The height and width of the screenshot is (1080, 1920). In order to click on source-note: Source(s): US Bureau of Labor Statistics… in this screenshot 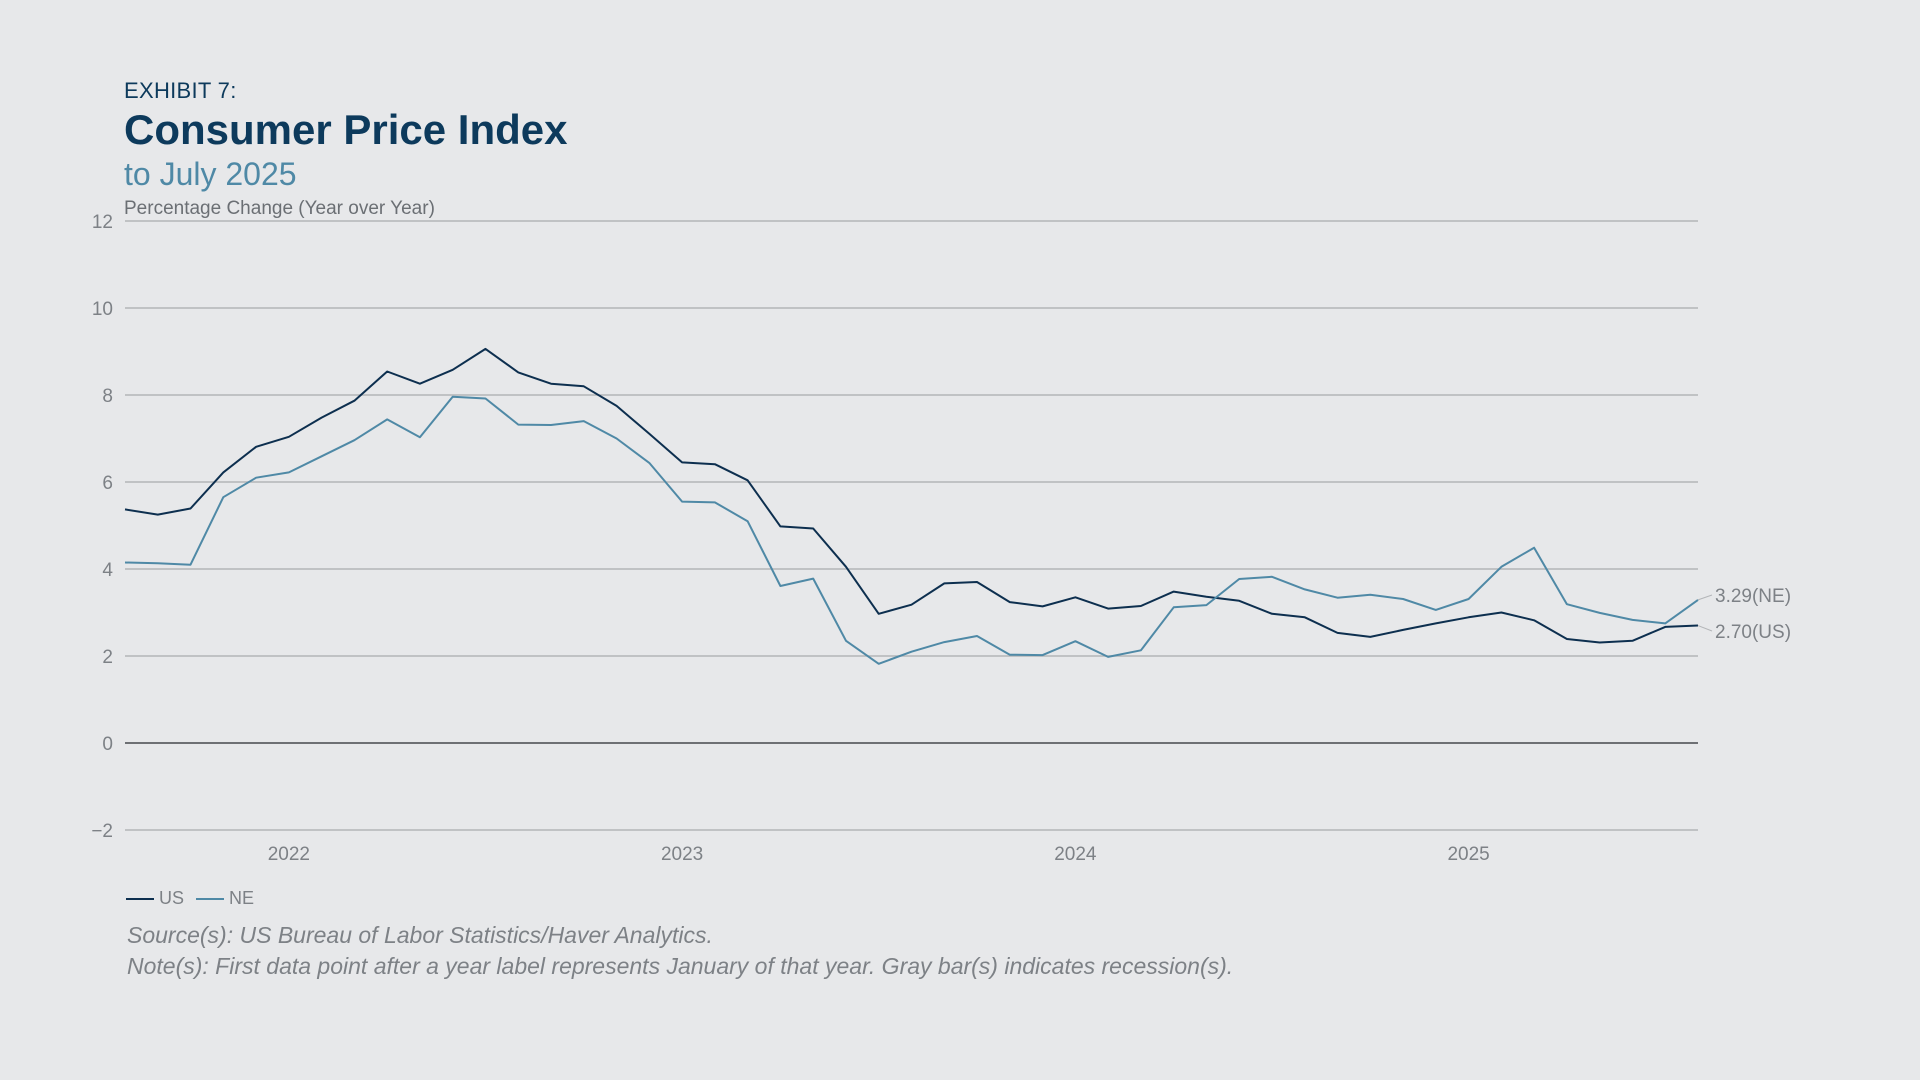, I will do `click(420, 935)`.